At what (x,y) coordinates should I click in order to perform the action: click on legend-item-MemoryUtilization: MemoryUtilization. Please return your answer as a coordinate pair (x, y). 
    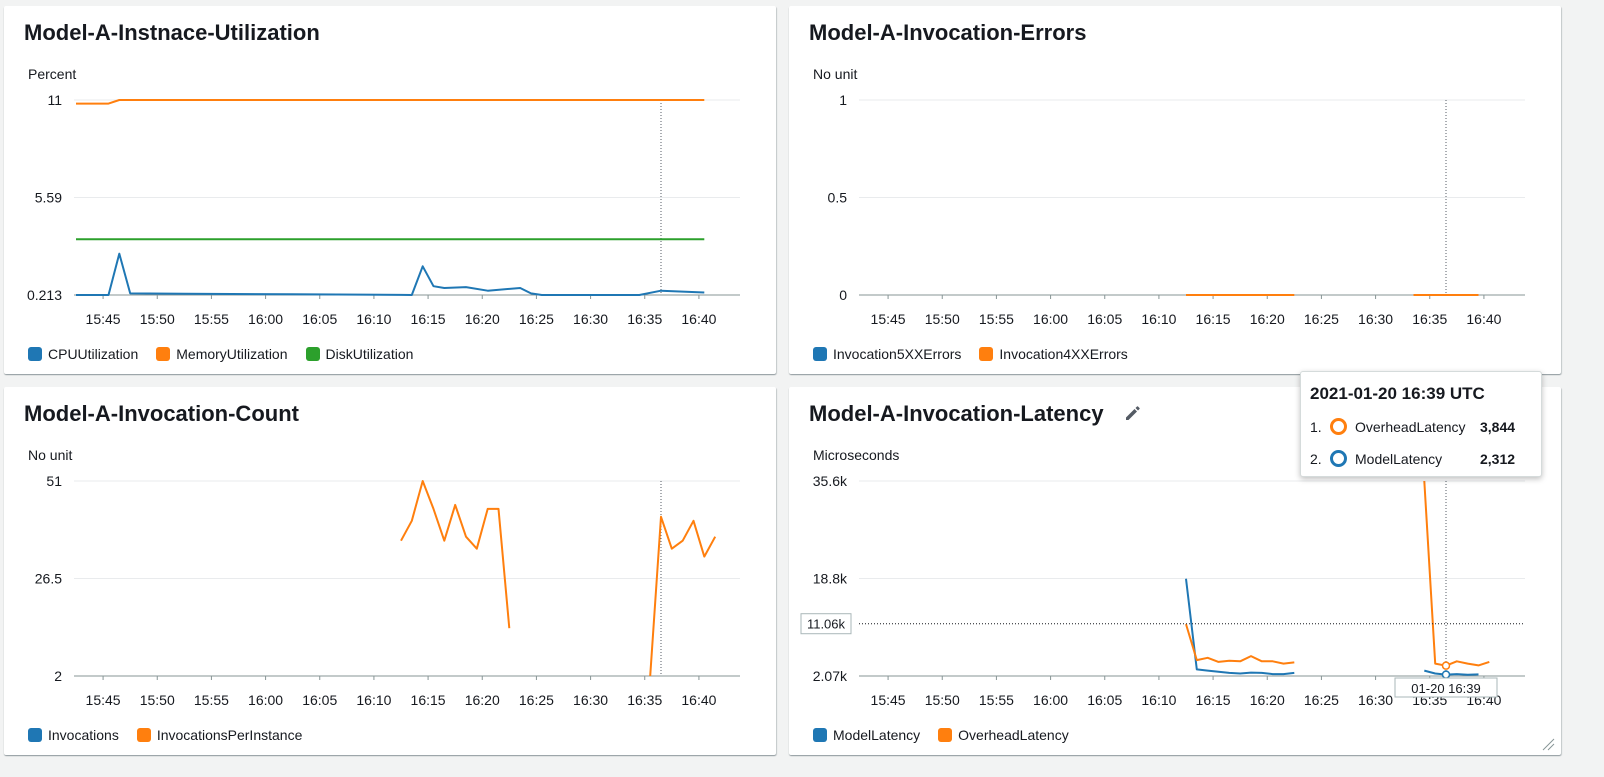
    Looking at the image, I should click on (222, 354).